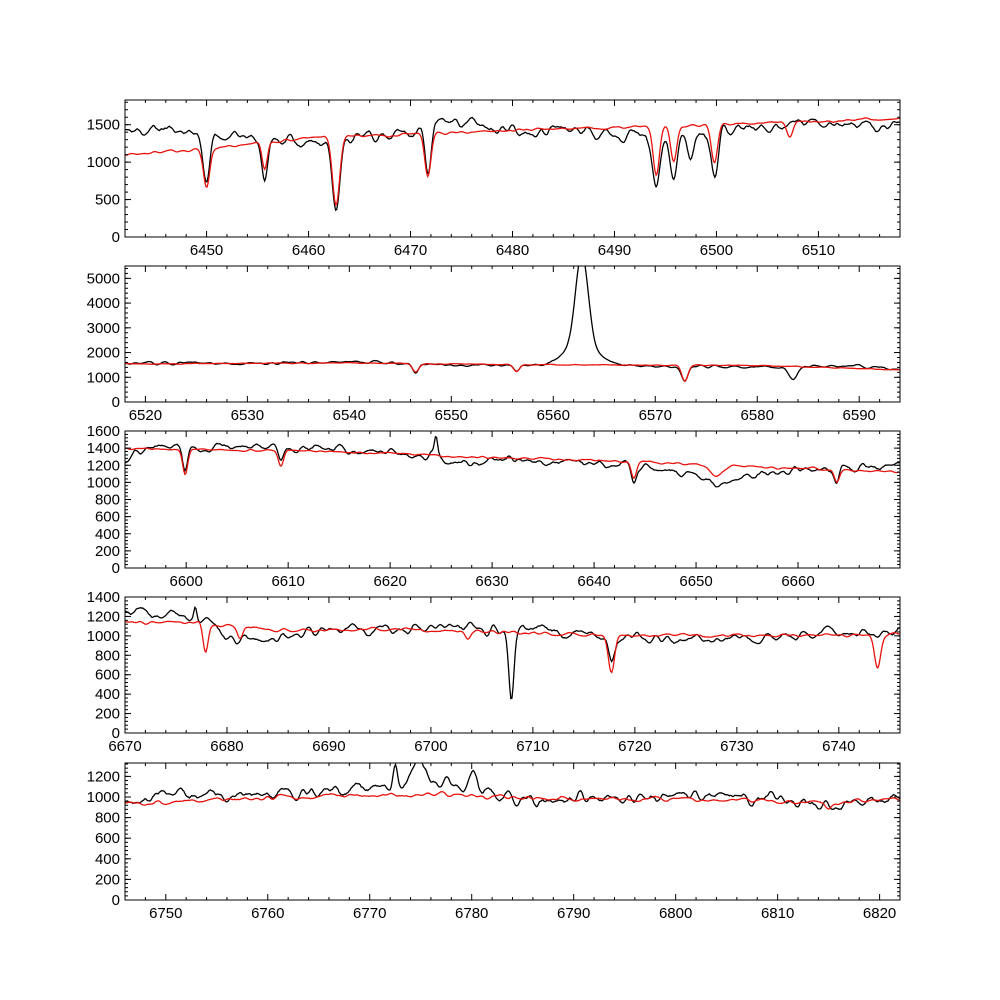 The image size is (1000, 1000). I want to click on x-tick-label: 6800, so click(675, 913).